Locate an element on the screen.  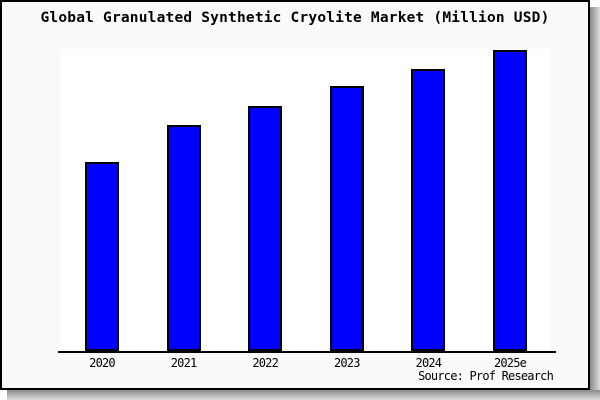
bar-2020 is located at coordinates (102, 256).